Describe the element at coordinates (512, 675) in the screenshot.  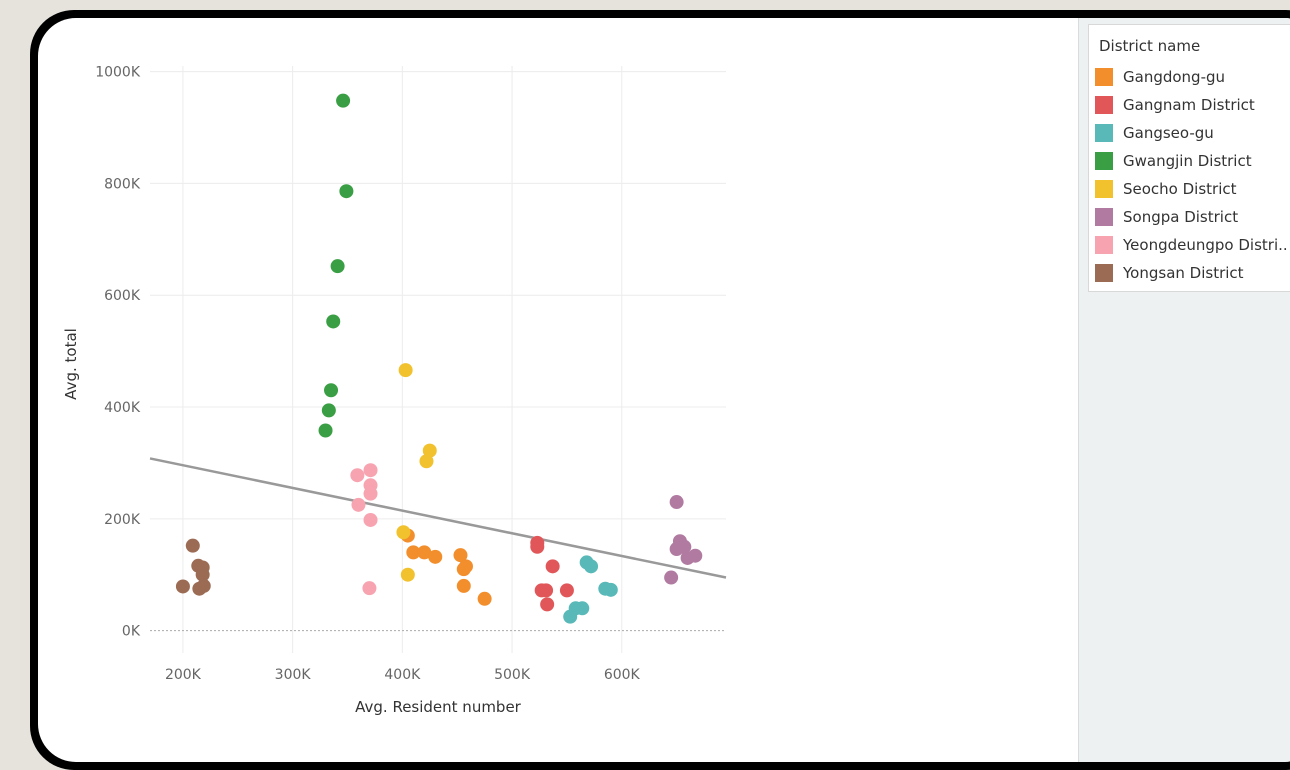
I see `x-tick-label: 500K` at that location.